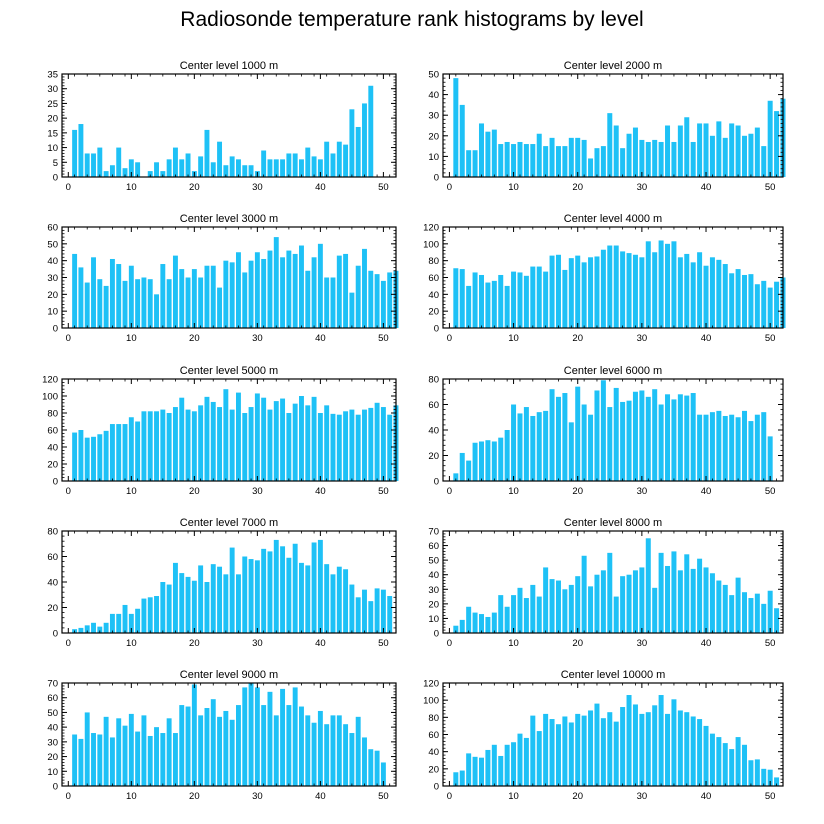  I want to click on y-tick-label: 40, so click(52, 583).